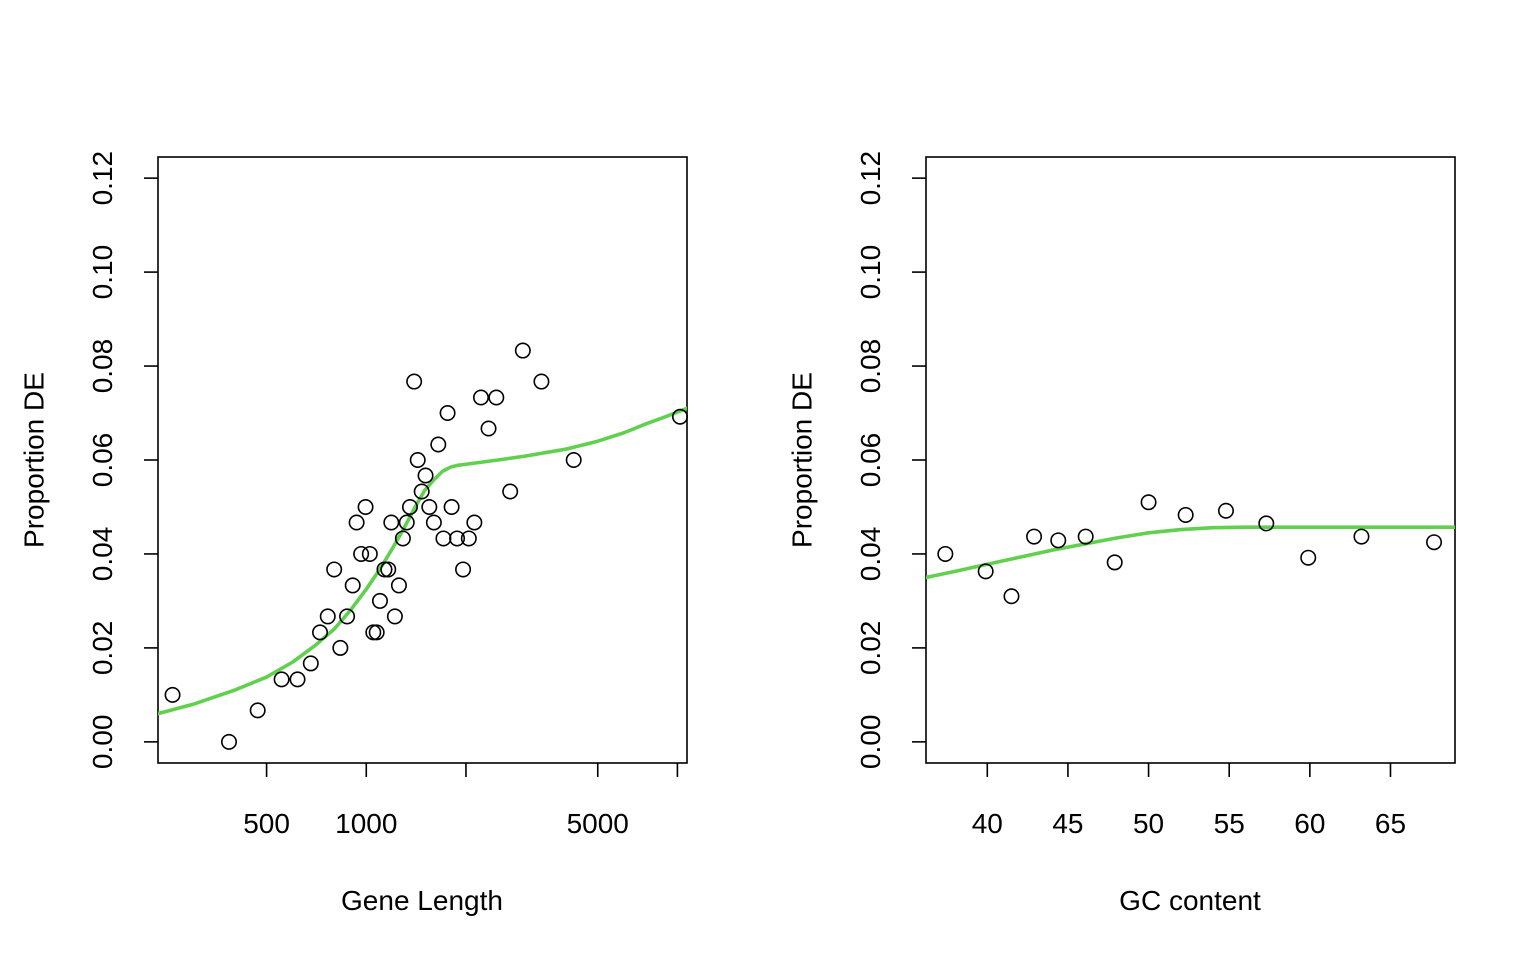 This screenshot has height=960, width=1536. Describe the element at coordinates (1148, 823) in the screenshot. I see `x-tick-label: 50` at that location.